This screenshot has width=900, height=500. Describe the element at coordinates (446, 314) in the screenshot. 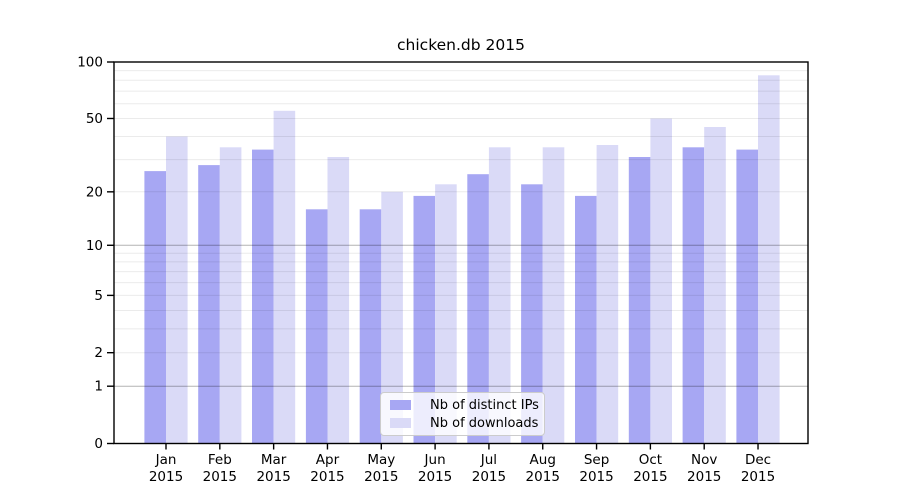

I see `bar-downloads-jun` at that location.